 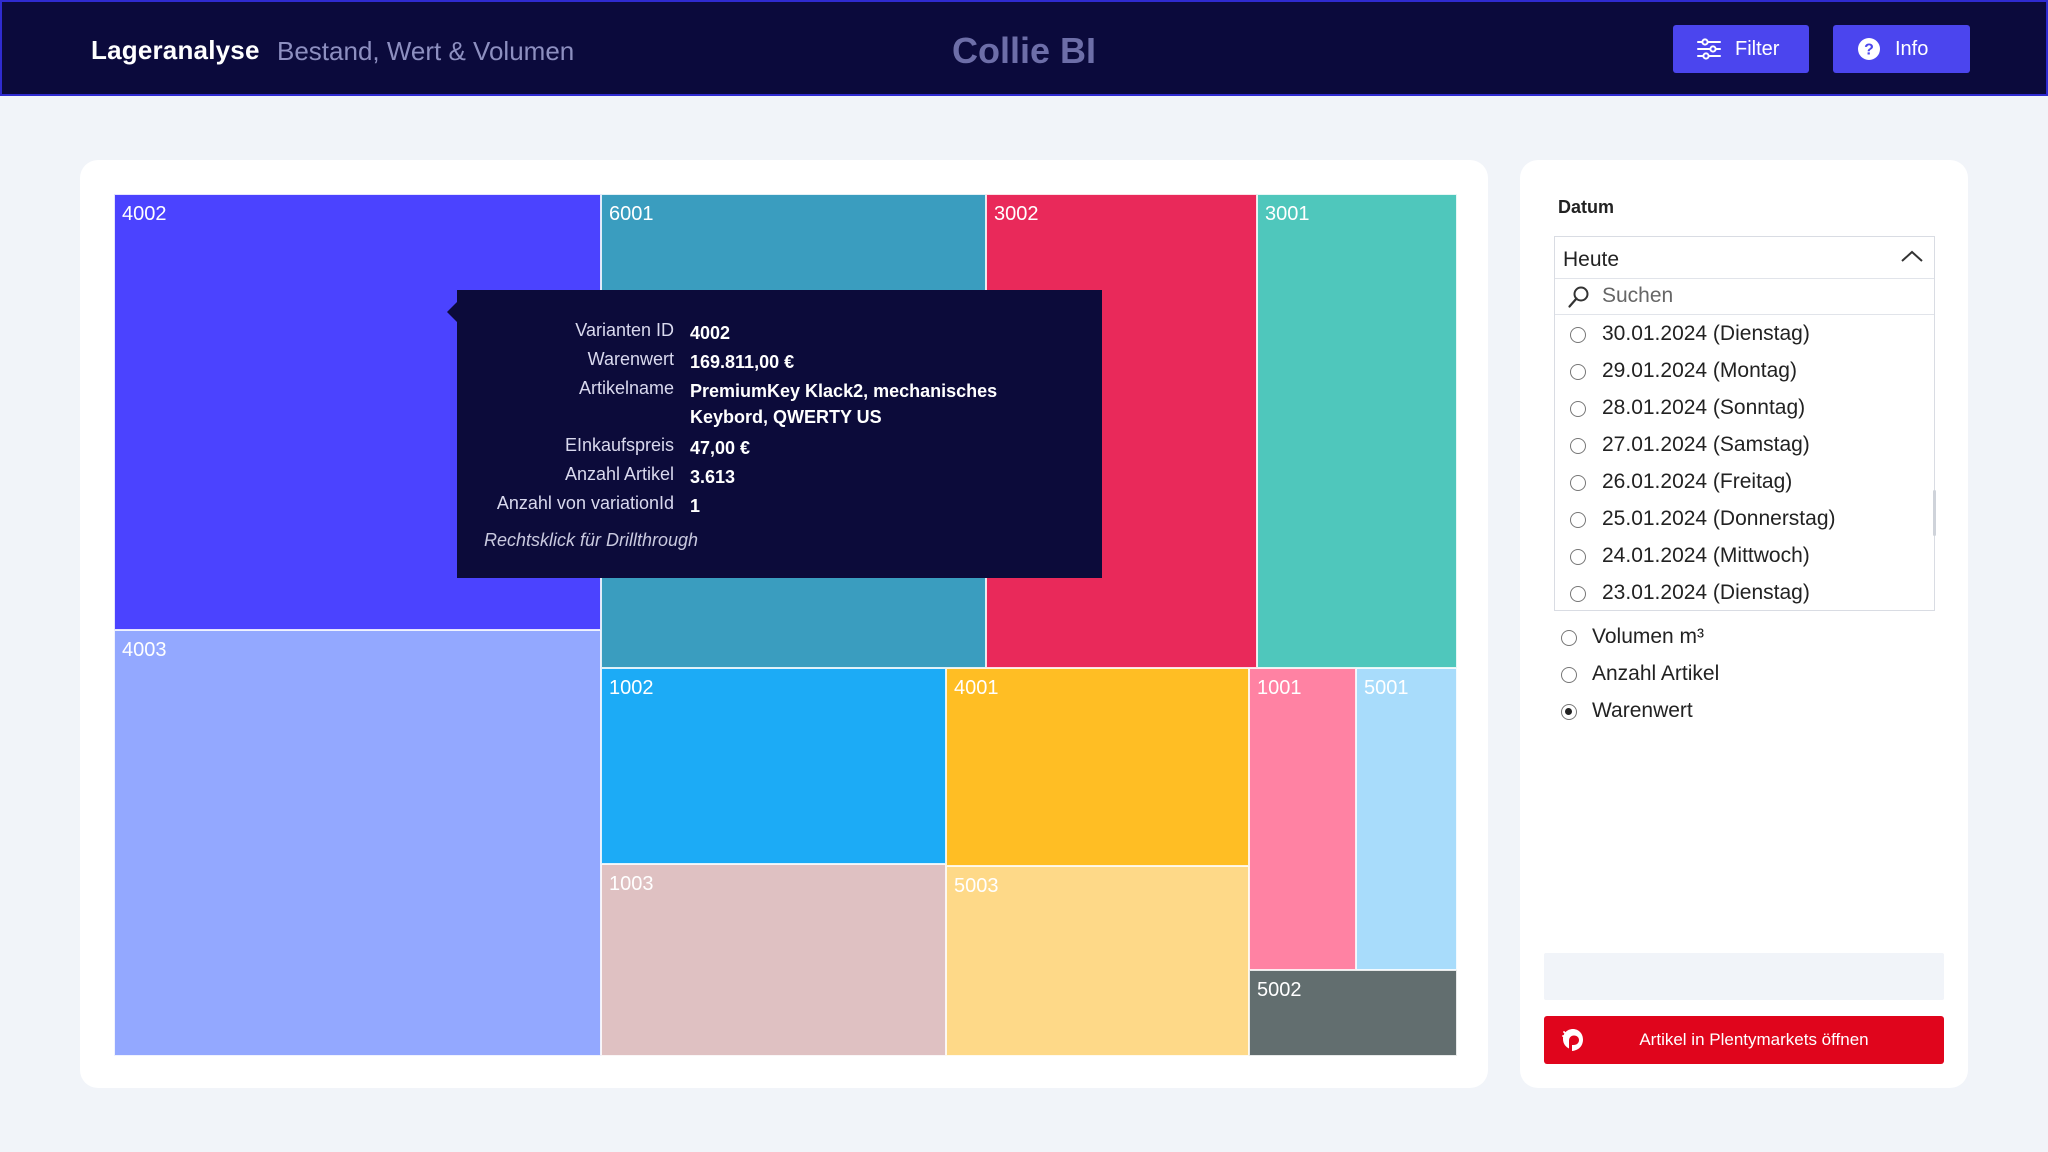 I want to click on treemap-cell-1003: 1003, so click(x=773, y=960).